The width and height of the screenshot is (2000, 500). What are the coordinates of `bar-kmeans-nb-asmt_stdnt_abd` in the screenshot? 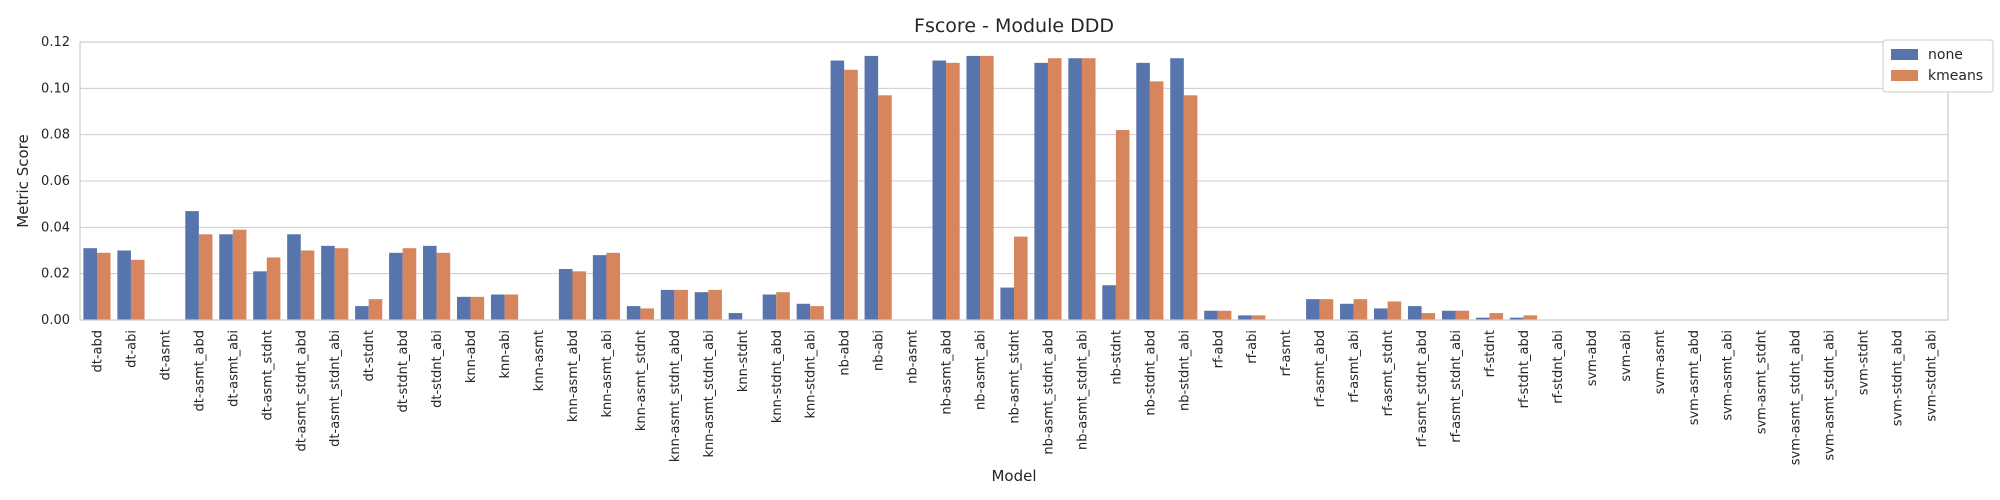 It's located at (1054, 189).